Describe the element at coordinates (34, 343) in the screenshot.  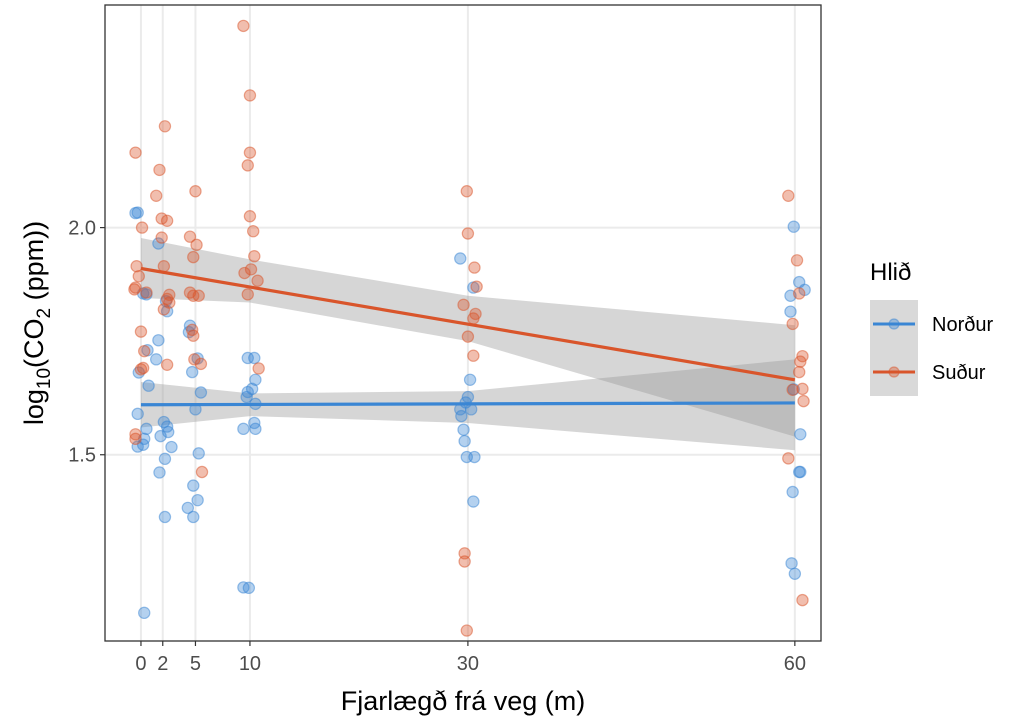
I see `y-axis-title-mid: (CO` at that location.